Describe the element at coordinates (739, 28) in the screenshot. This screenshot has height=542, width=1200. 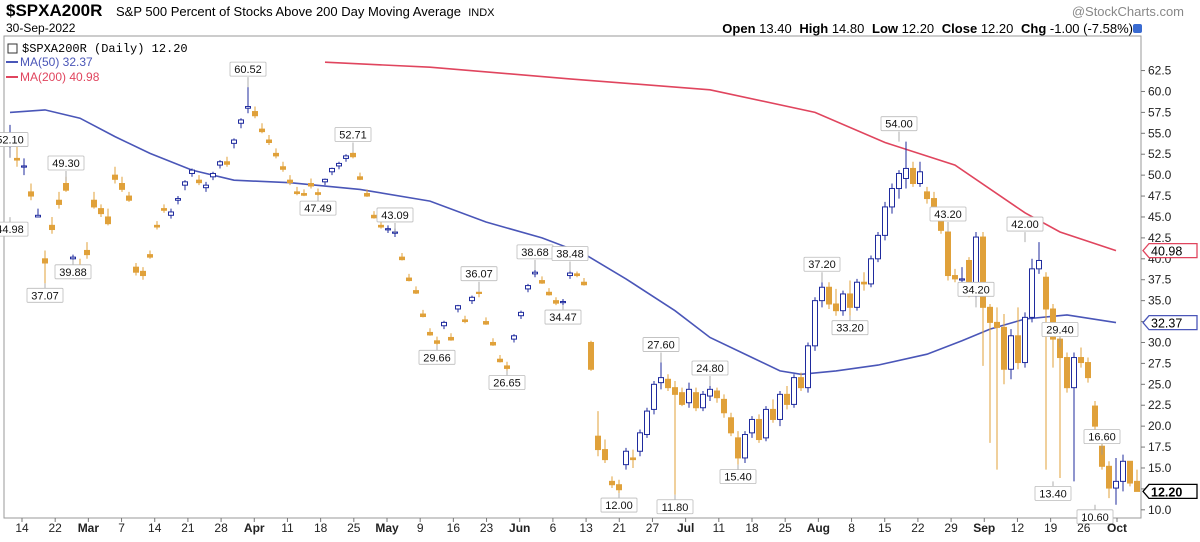
I see `open-label: Open` at that location.